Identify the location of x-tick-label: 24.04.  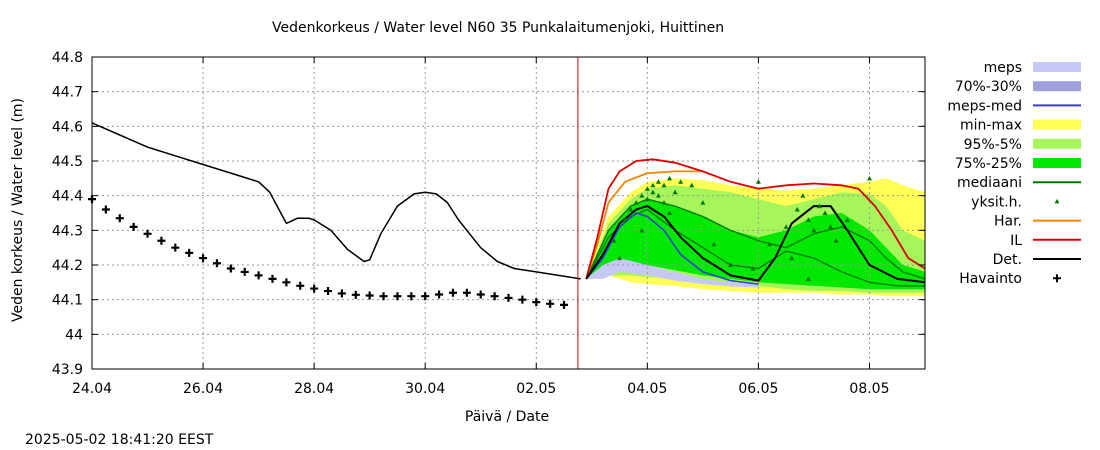
(92, 389).